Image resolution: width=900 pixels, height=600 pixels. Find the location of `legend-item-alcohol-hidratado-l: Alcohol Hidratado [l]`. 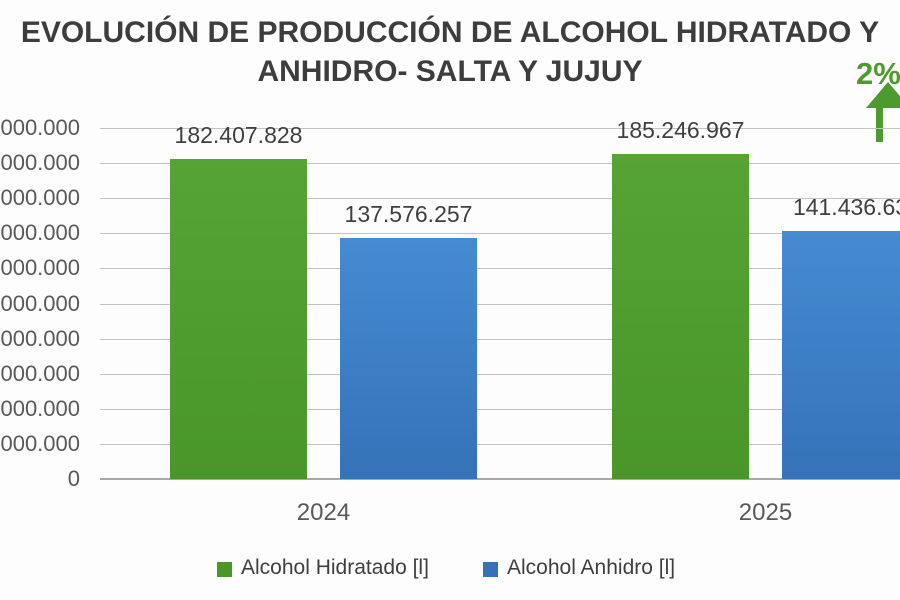

legend-item-alcohol-hidratado-l: Alcohol Hidratado [l] is located at coordinates (323, 568).